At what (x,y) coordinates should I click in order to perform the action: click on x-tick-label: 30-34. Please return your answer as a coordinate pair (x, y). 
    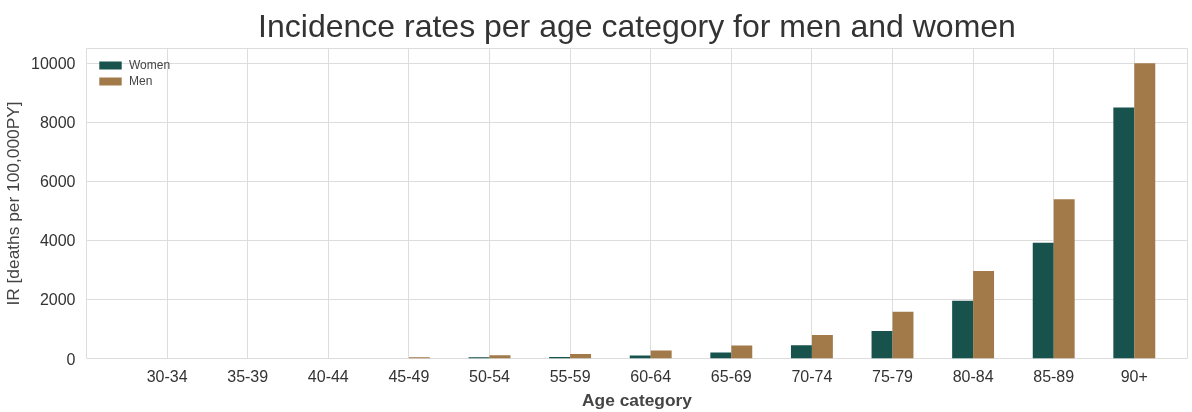
    Looking at the image, I should click on (167, 376).